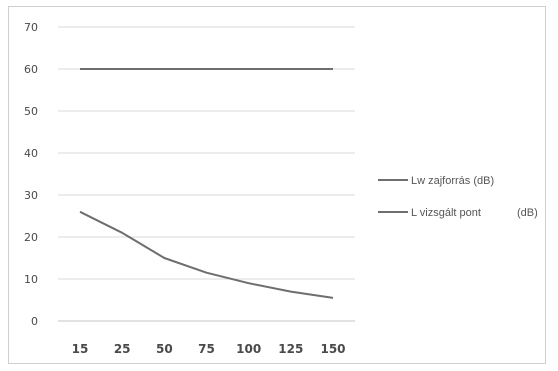 This screenshot has height=371, width=558. What do you see at coordinates (446, 213) in the screenshot?
I see `legend-label-l-vizsgalt-pont: L vizsgált pont` at bounding box center [446, 213].